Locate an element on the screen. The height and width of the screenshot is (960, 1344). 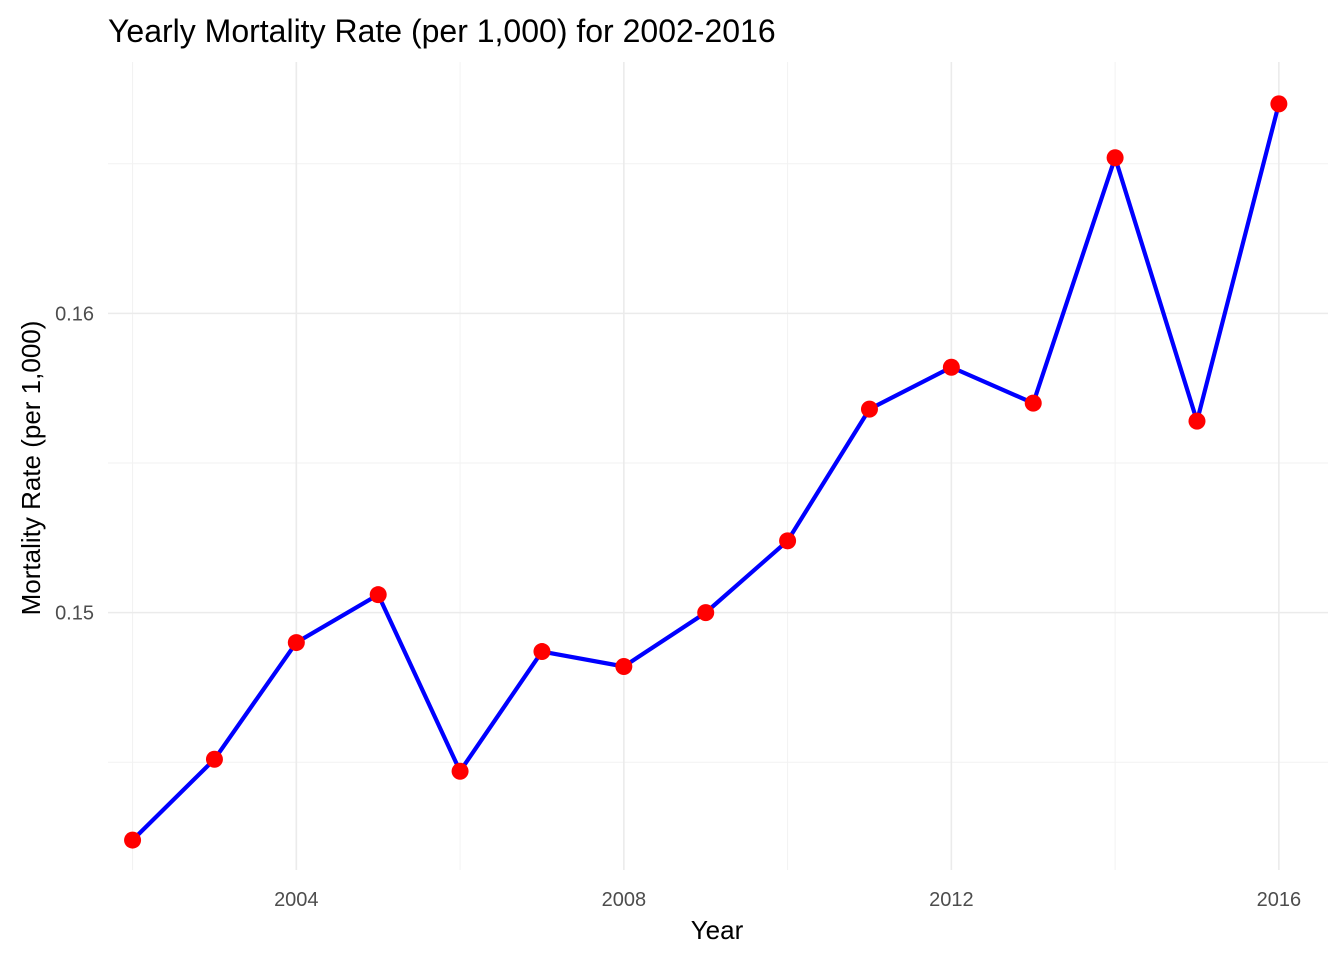
y-tick-label: 0.16 is located at coordinates (74, 314).